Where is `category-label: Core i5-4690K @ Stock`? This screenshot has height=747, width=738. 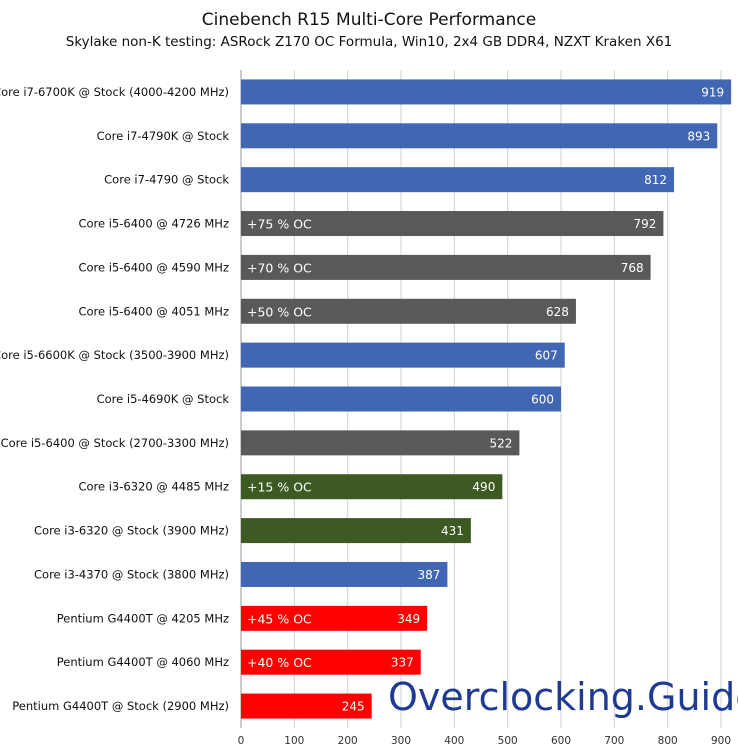 category-label: Core i5-4690K @ Stock is located at coordinates (163, 399).